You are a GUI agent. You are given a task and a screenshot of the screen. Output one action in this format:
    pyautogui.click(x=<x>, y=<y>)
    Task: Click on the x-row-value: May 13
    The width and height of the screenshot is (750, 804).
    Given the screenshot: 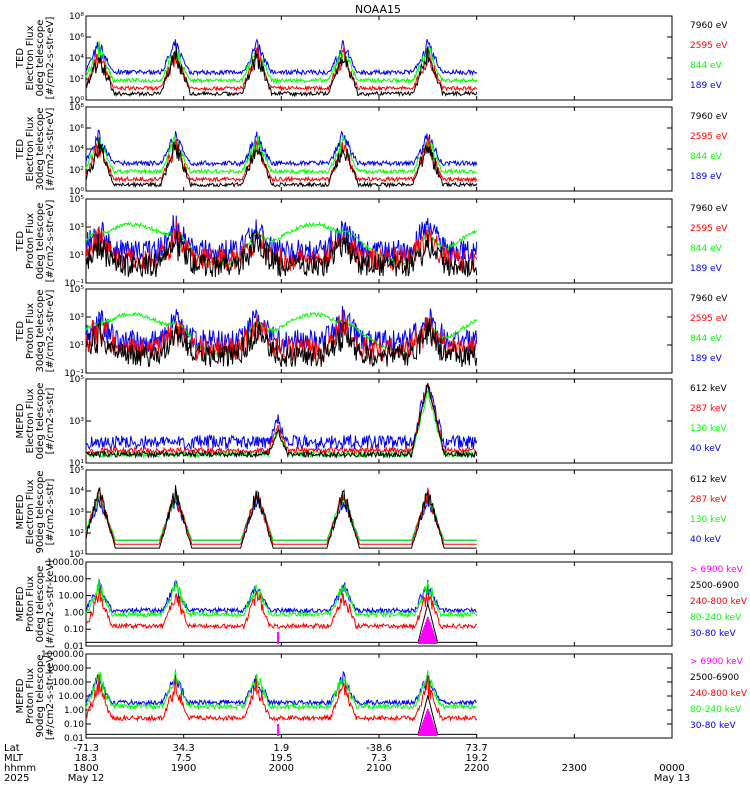 What is the action you would take?
    pyautogui.click(x=672, y=778)
    